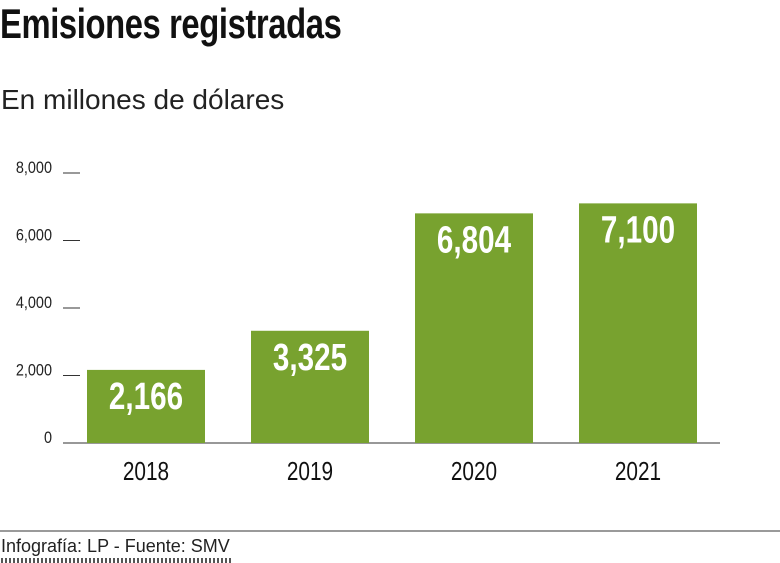 The height and width of the screenshot is (563, 780). What do you see at coordinates (474, 471) in the screenshot?
I see `x-tick-label: 2020` at bounding box center [474, 471].